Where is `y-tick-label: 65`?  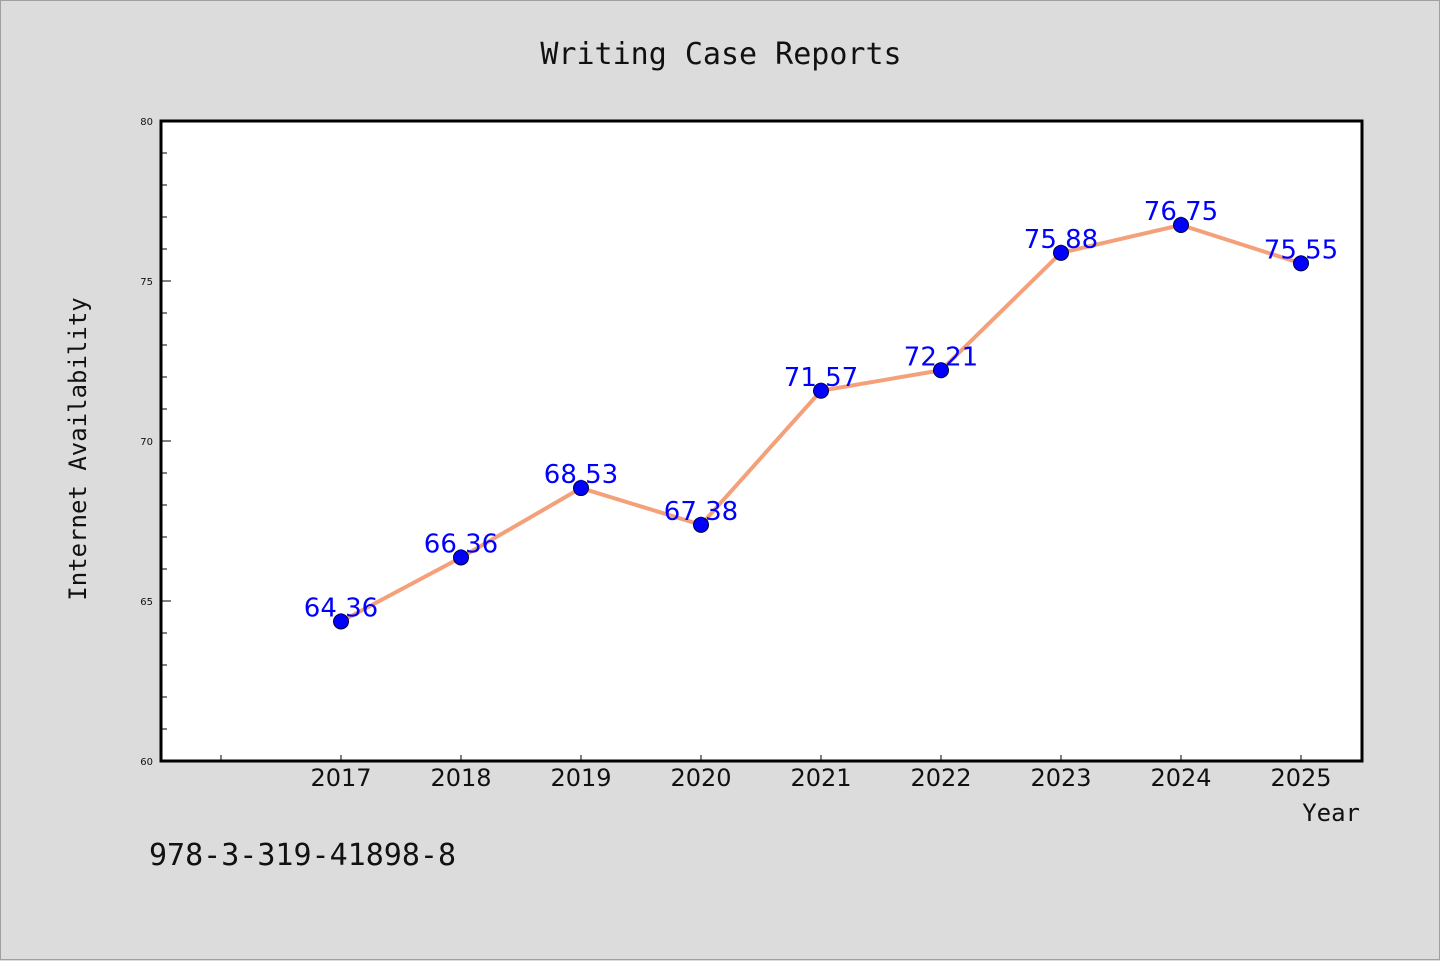 y-tick-label: 65 is located at coordinates (146, 602).